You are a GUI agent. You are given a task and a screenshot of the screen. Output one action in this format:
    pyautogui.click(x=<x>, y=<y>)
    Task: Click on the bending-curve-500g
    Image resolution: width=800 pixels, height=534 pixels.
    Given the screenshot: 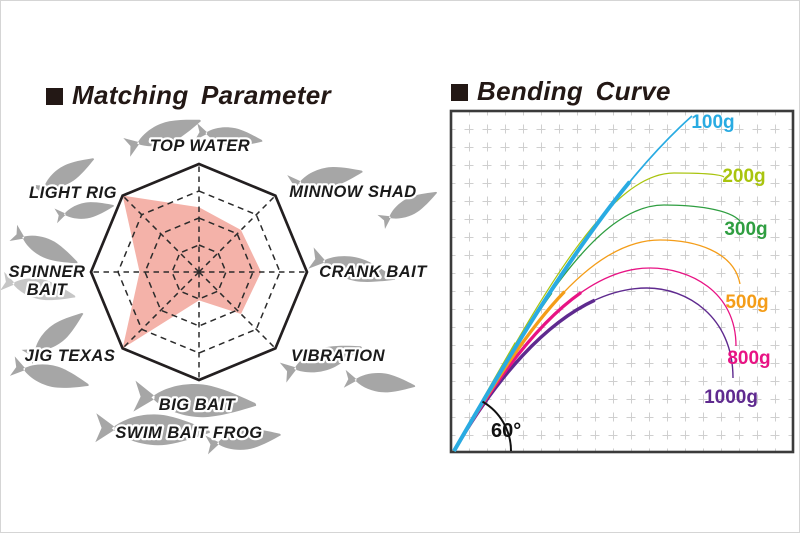 What is the action you would take?
    pyautogui.click(x=597, y=345)
    